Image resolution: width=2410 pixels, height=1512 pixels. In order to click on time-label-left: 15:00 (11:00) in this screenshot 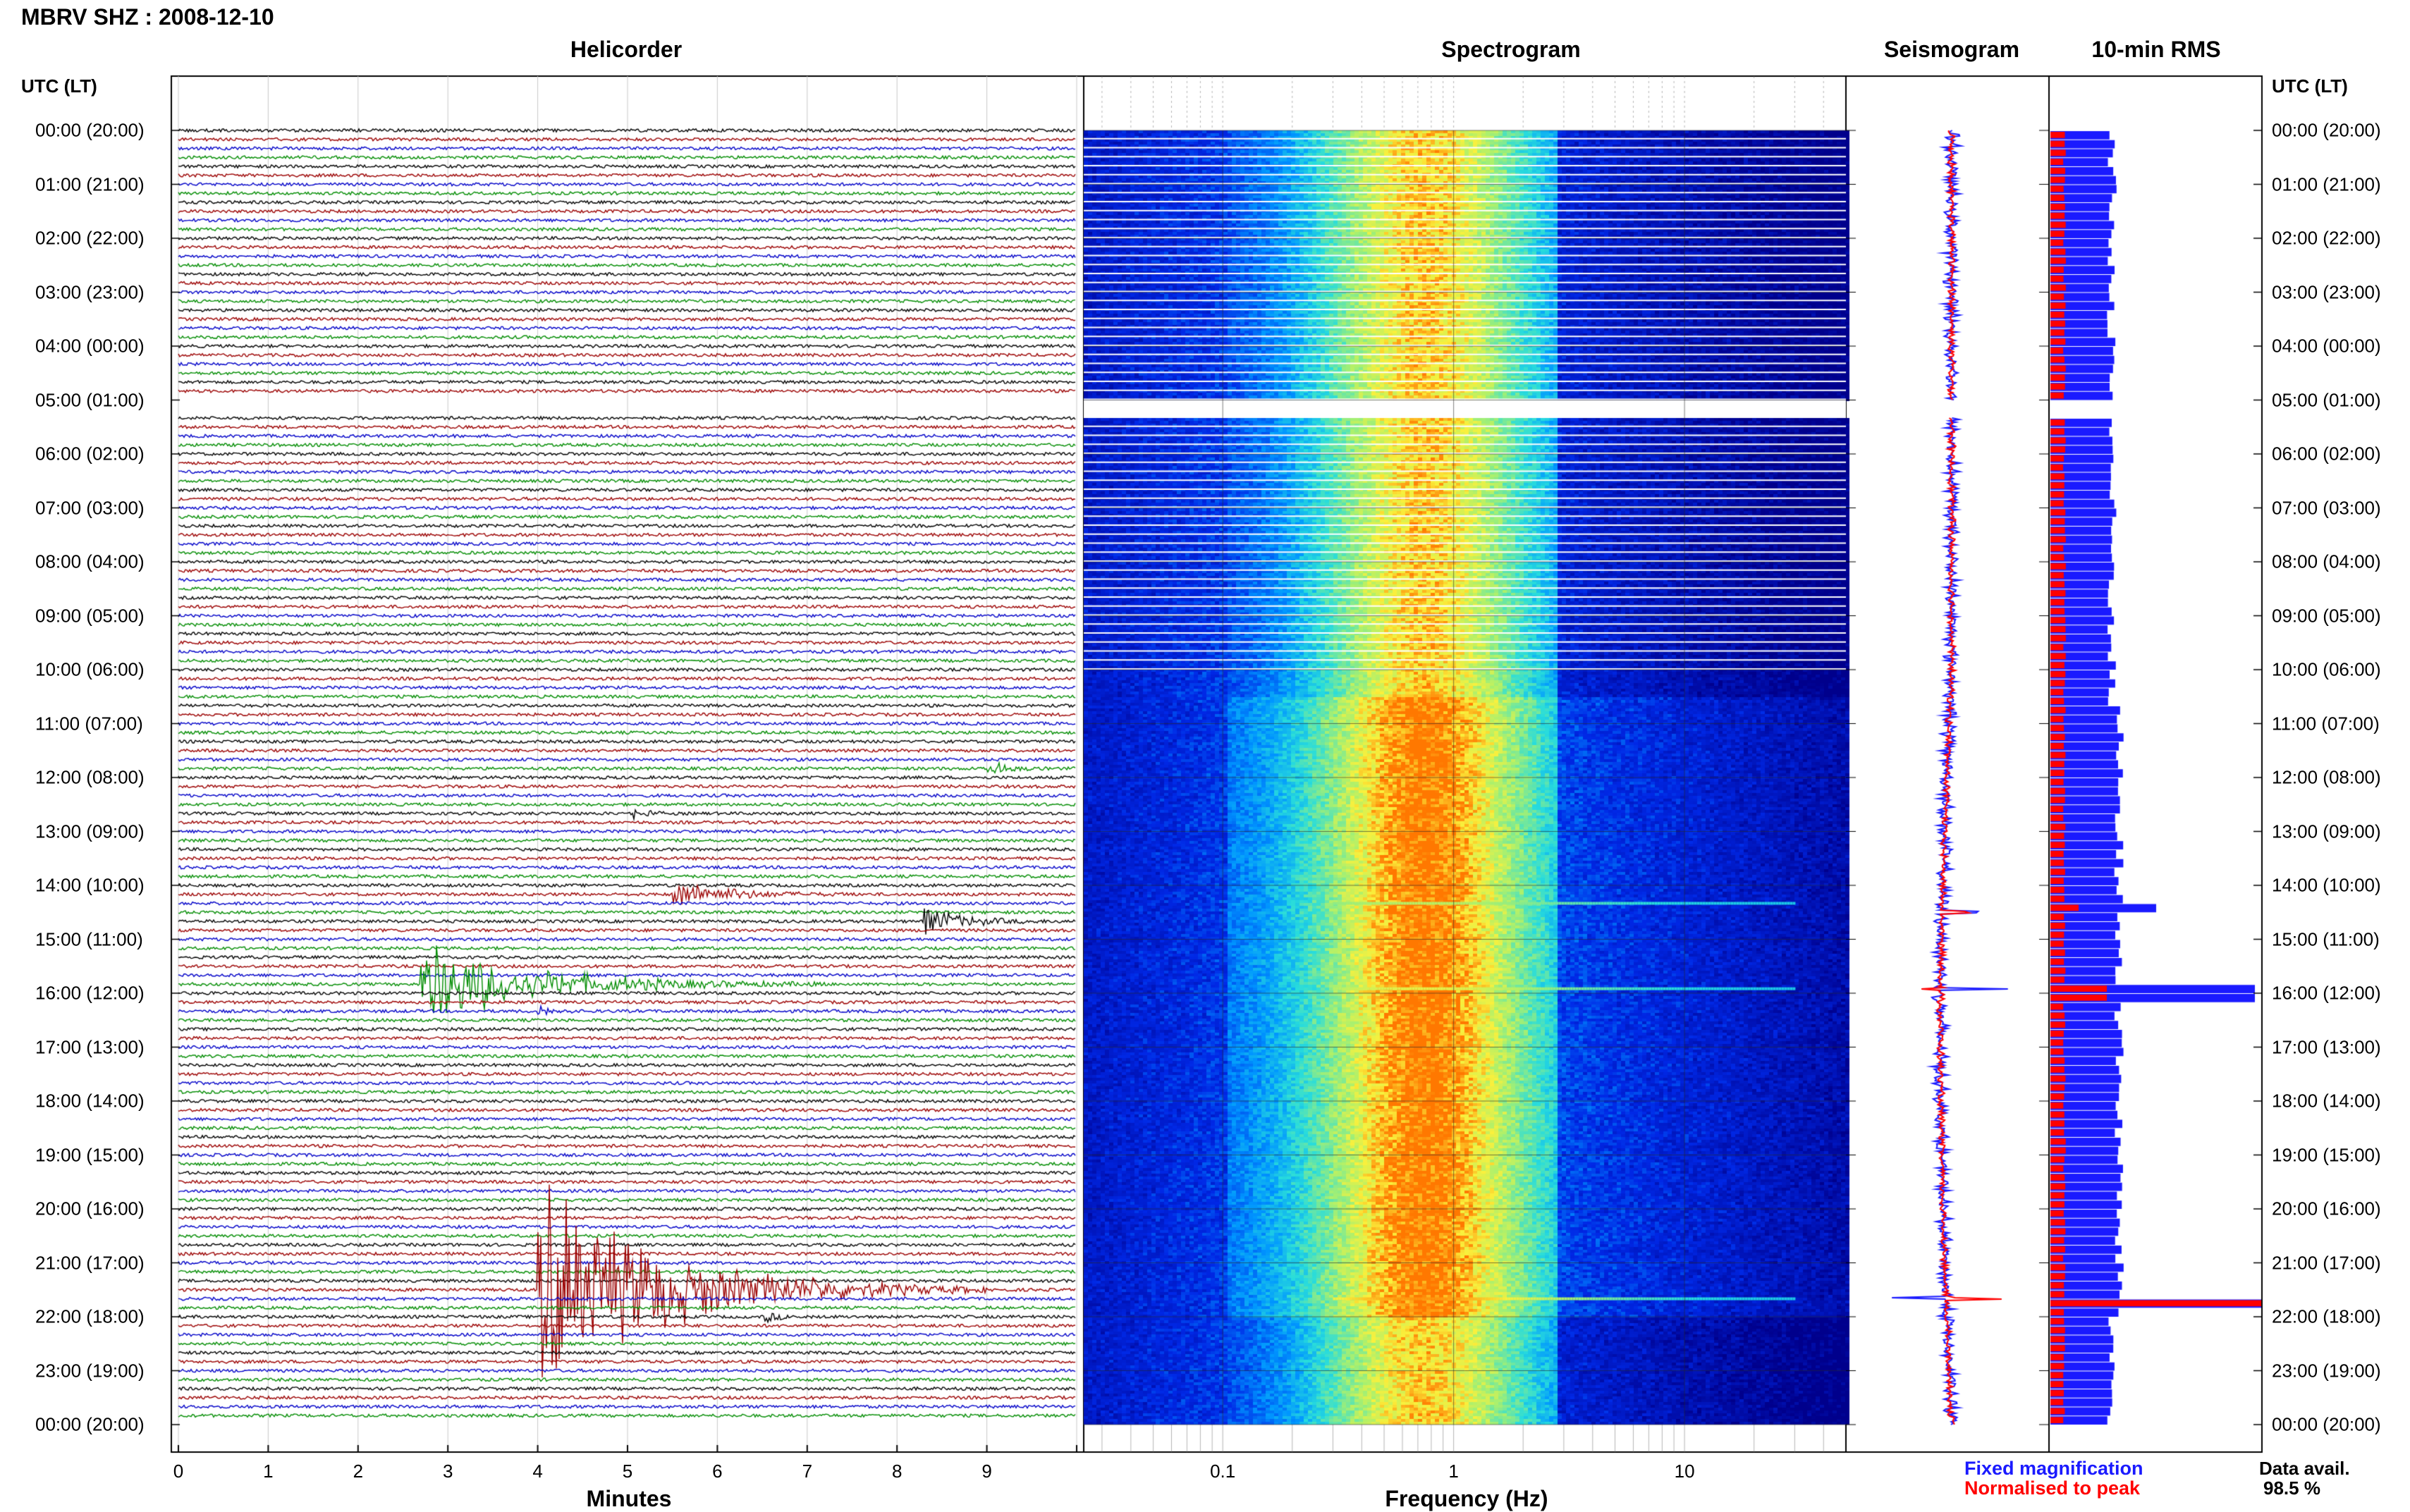, I will do `click(89, 938)`.